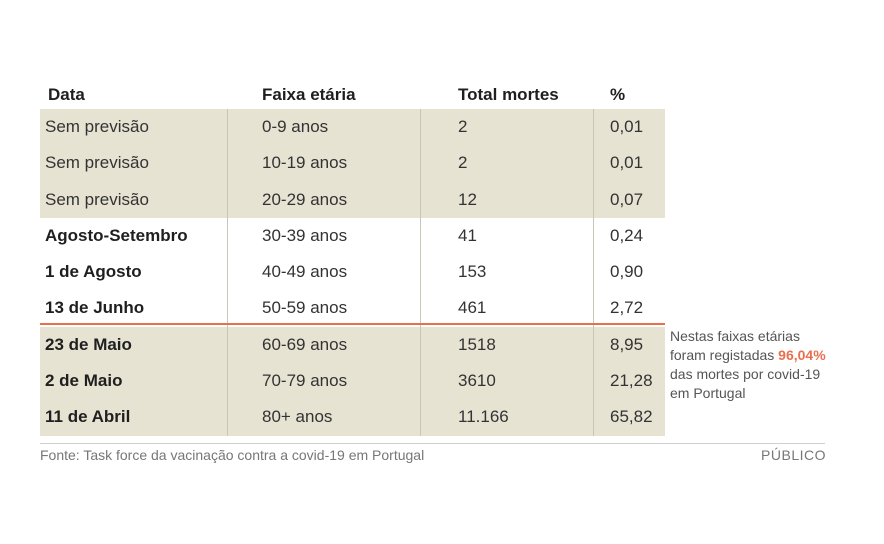 The width and height of the screenshot is (884, 544). Describe the element at coordinates (352, 345) in the screenshot. I see `table-row: 23 de Maio 60-69 anos 1518 8,95` at that location.